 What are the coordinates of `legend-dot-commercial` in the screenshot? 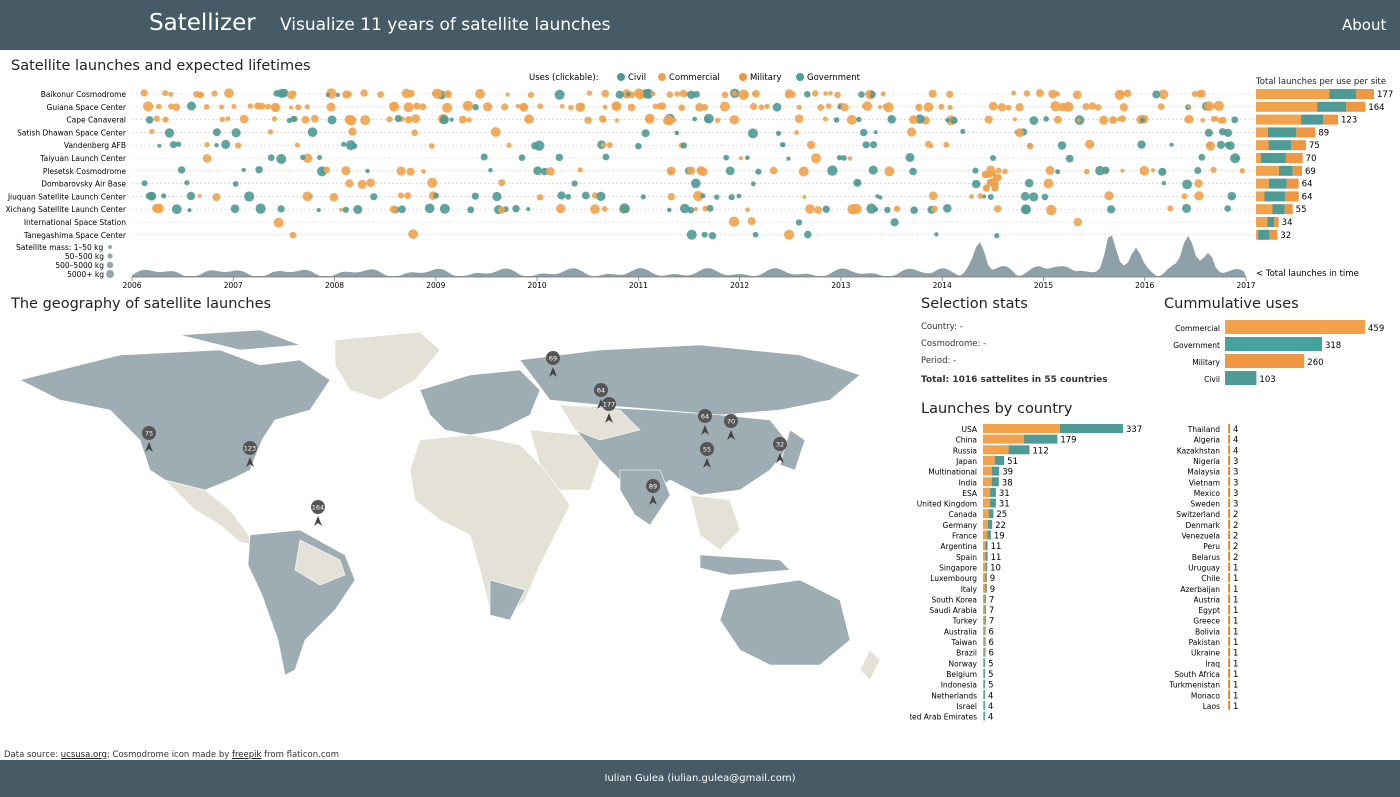 It's located at (662, 77).